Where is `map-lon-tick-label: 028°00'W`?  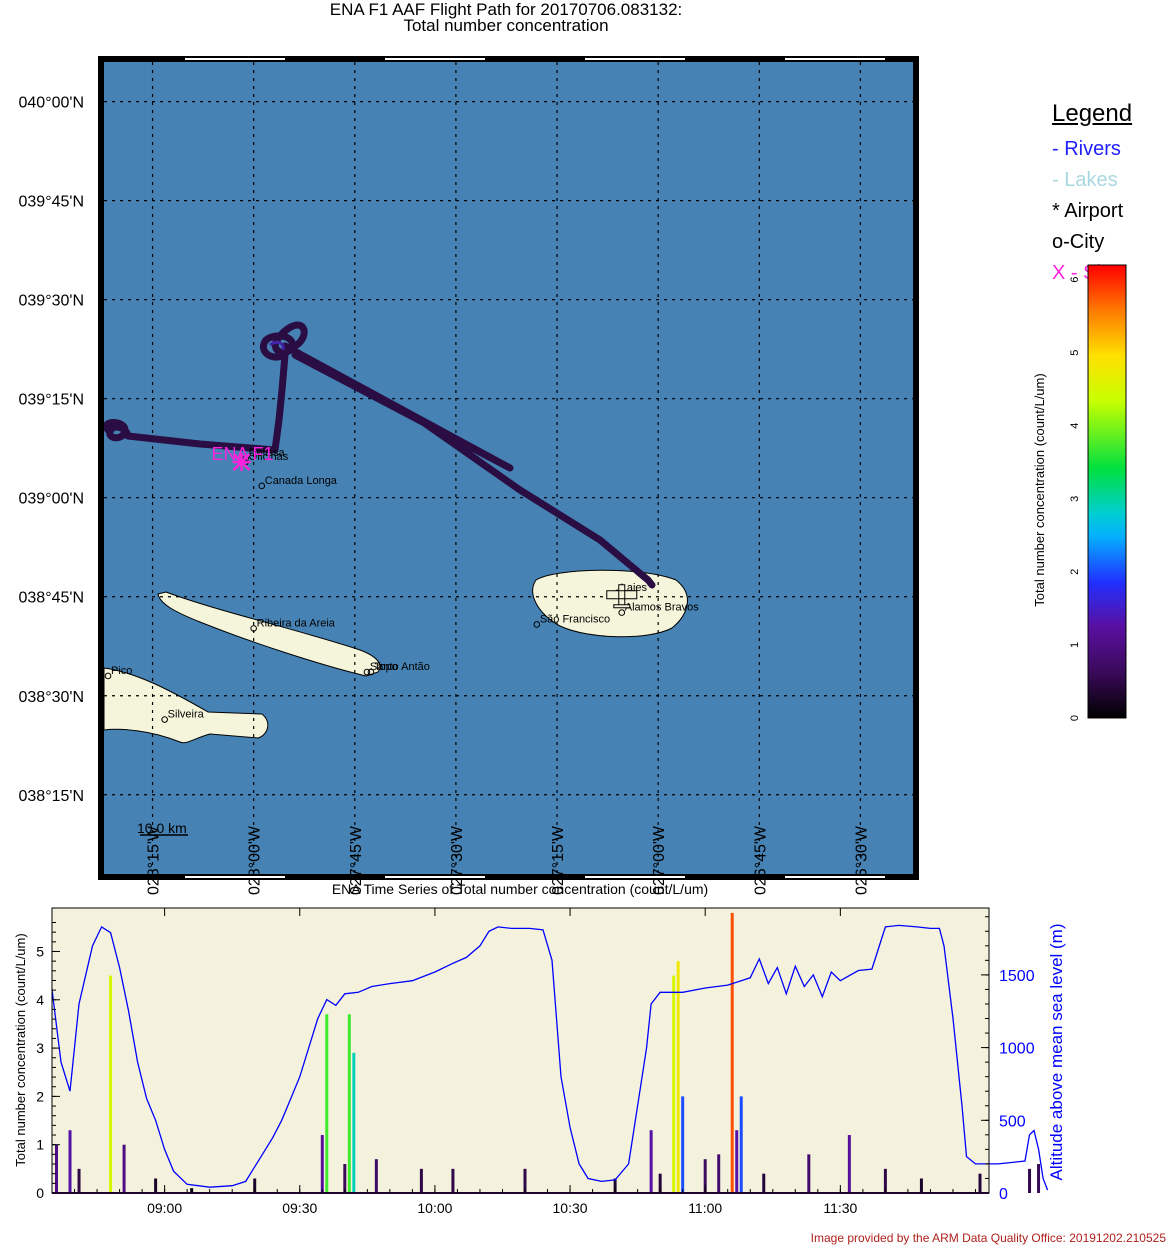
map-lon-tick-label: 028°00'W is located at coordinates (255, 860).